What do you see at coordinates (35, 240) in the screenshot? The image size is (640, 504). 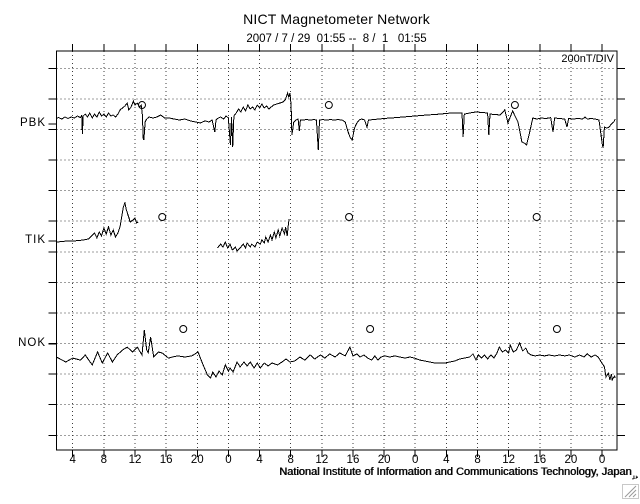 I see `station-label-tik: TIK` at bounding box center [35, 240].